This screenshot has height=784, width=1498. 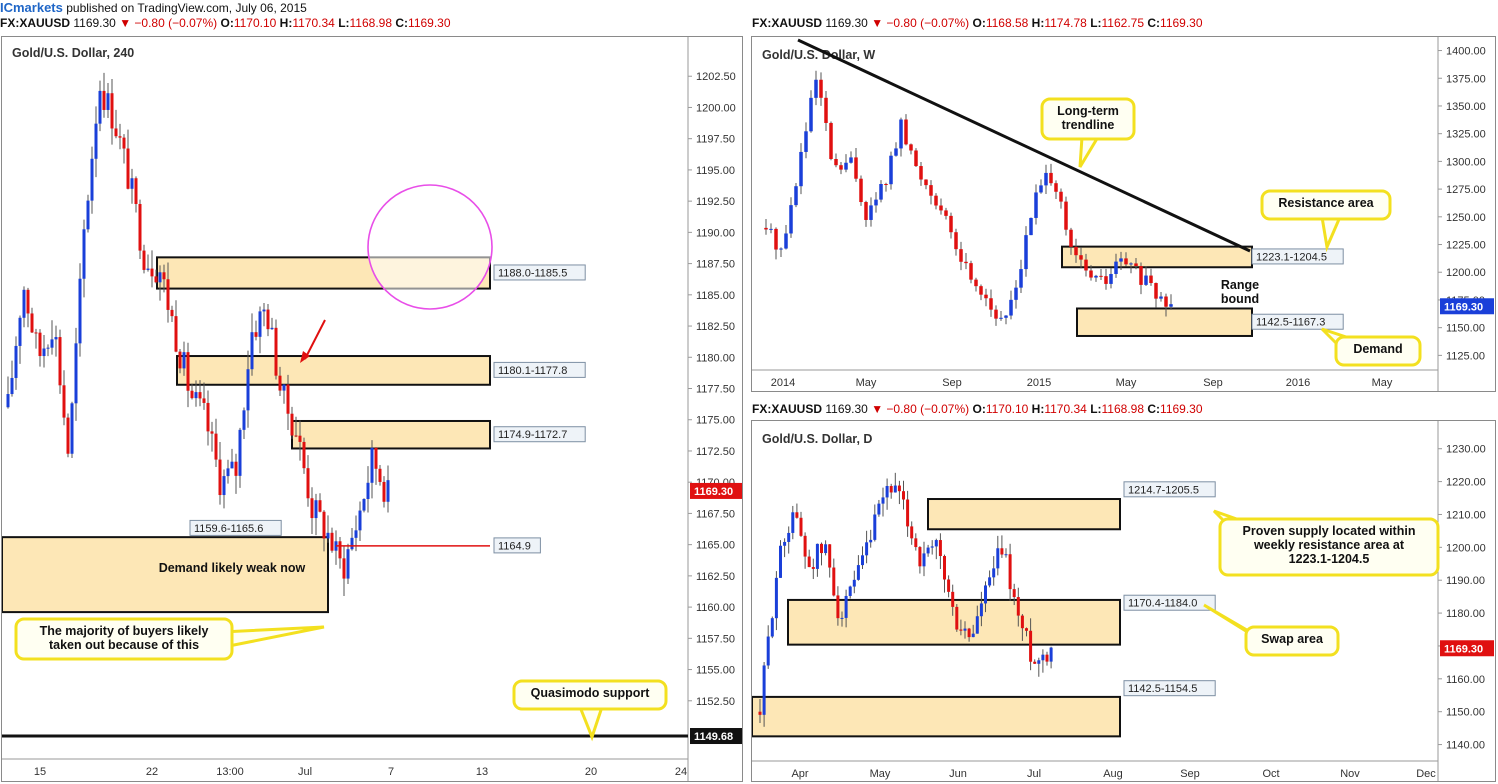 What do you see at coordinates (344, 23) in the screenshot?
I see `l-label: L:` at bounding box center [344, 23].